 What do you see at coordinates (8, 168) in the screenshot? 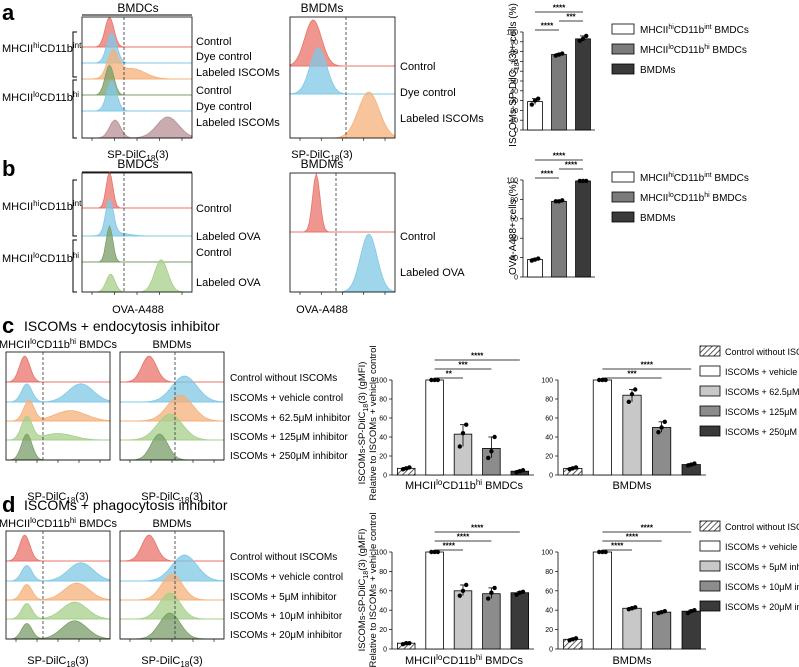
I see `panel-b-letter: b` at bounding box center [8, 168].